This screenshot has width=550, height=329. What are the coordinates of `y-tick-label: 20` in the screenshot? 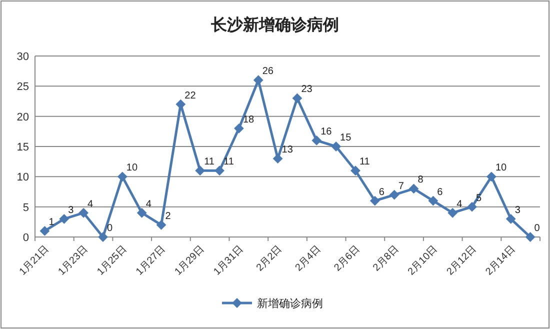 It's located at (22, 117).